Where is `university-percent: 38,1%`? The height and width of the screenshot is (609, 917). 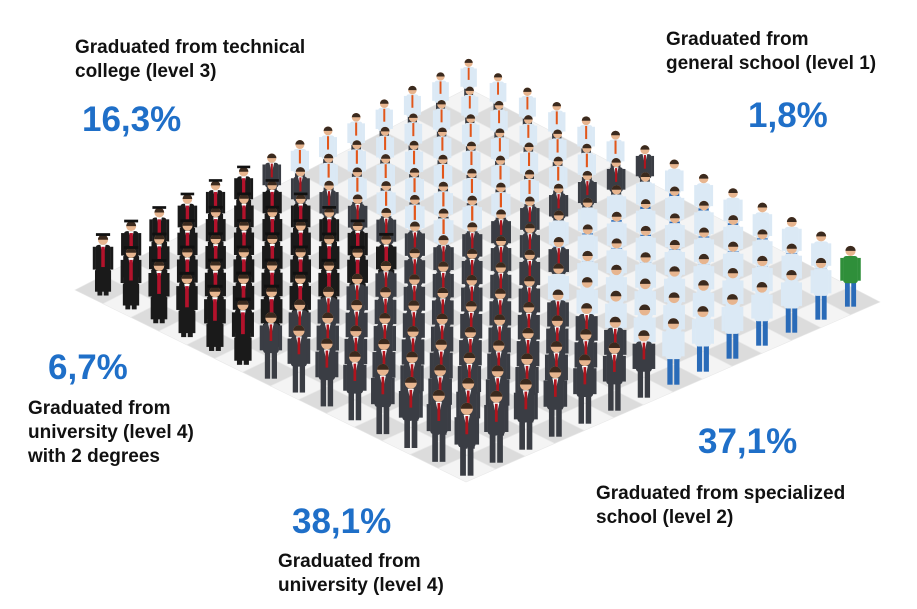
university-percent: 38,1% is located at coordinates (342, 521).